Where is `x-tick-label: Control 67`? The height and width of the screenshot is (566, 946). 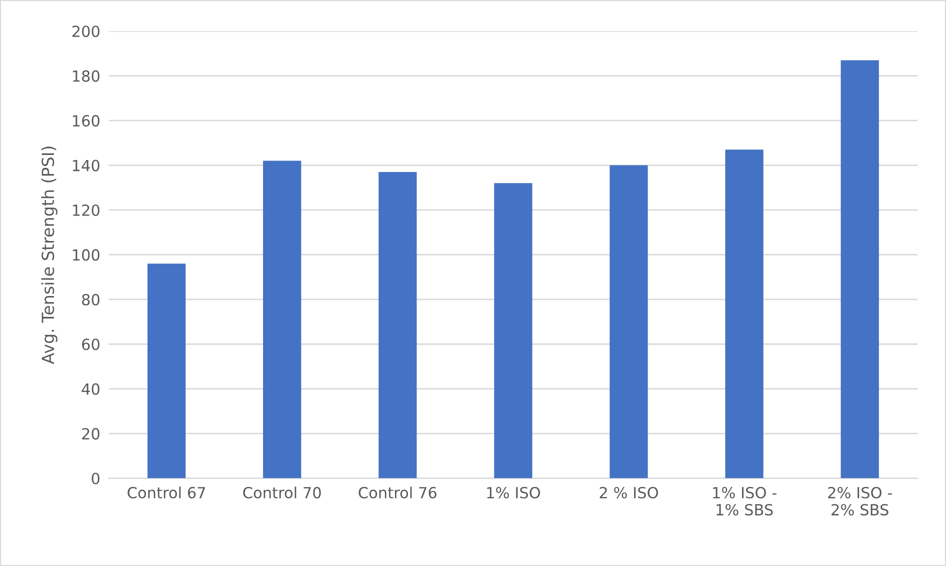 x-tick-label: Control 67 is located at coordinates (167, 492).